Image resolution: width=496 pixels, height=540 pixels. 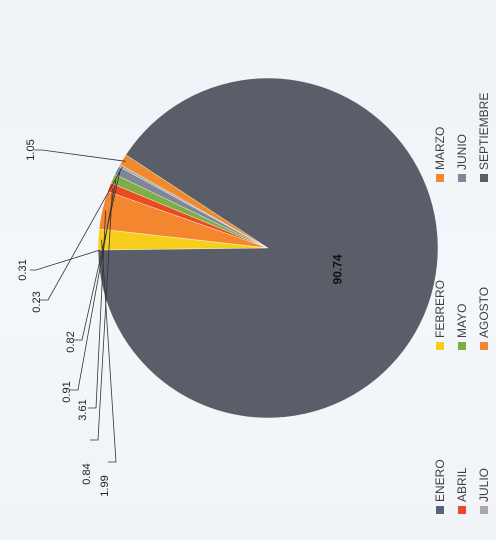 I want to click on leader-line-junio, so click(x=97, y=256).